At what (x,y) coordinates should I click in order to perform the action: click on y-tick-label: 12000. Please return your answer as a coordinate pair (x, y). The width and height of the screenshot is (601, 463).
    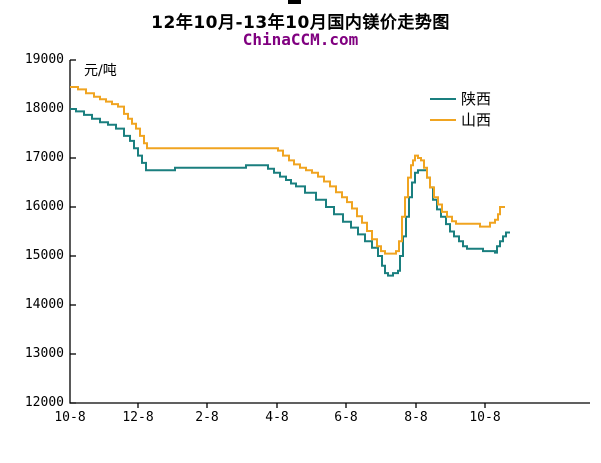
    Looking at the image, I should click on (44, 402).